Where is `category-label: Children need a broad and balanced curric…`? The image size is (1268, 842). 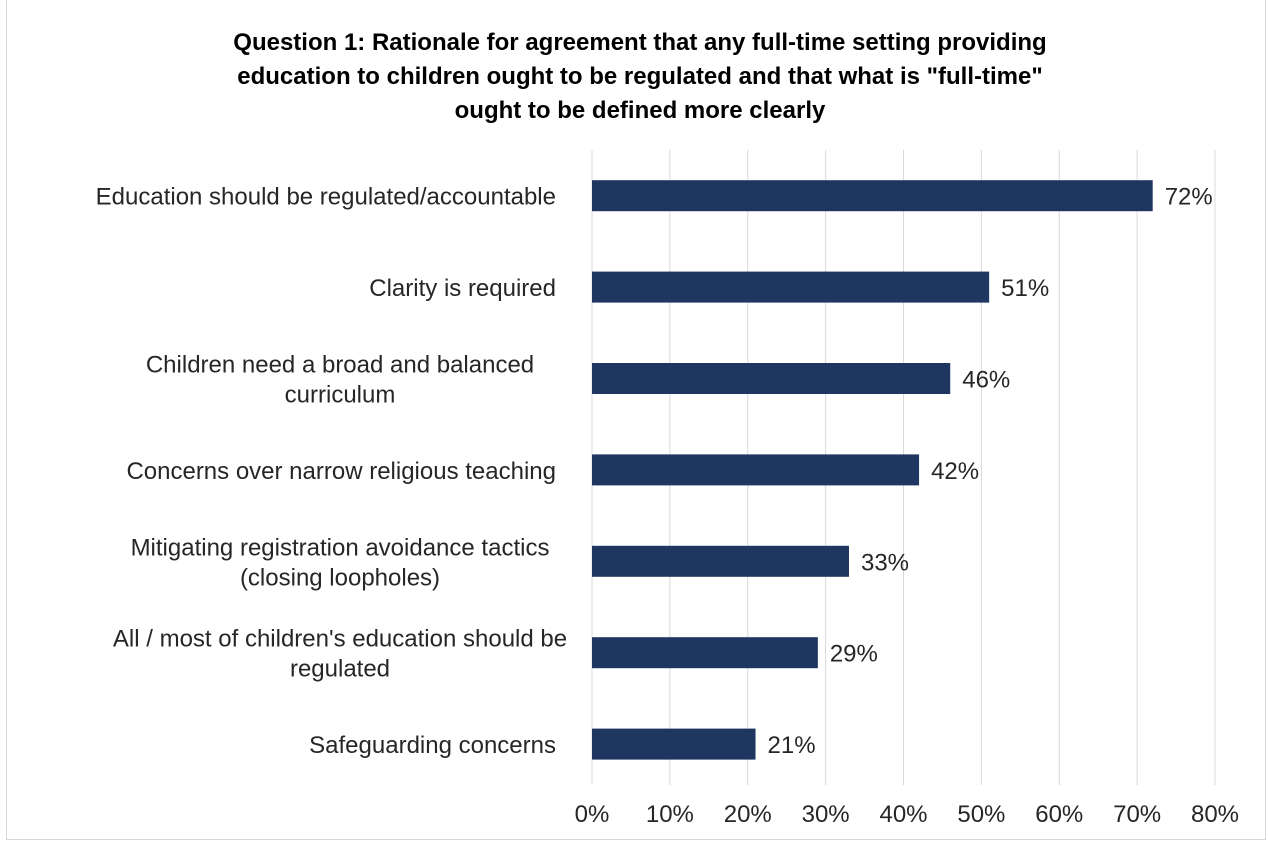
category-label: Children need a broad and balanced curric… is located at coordinates (340, 380).